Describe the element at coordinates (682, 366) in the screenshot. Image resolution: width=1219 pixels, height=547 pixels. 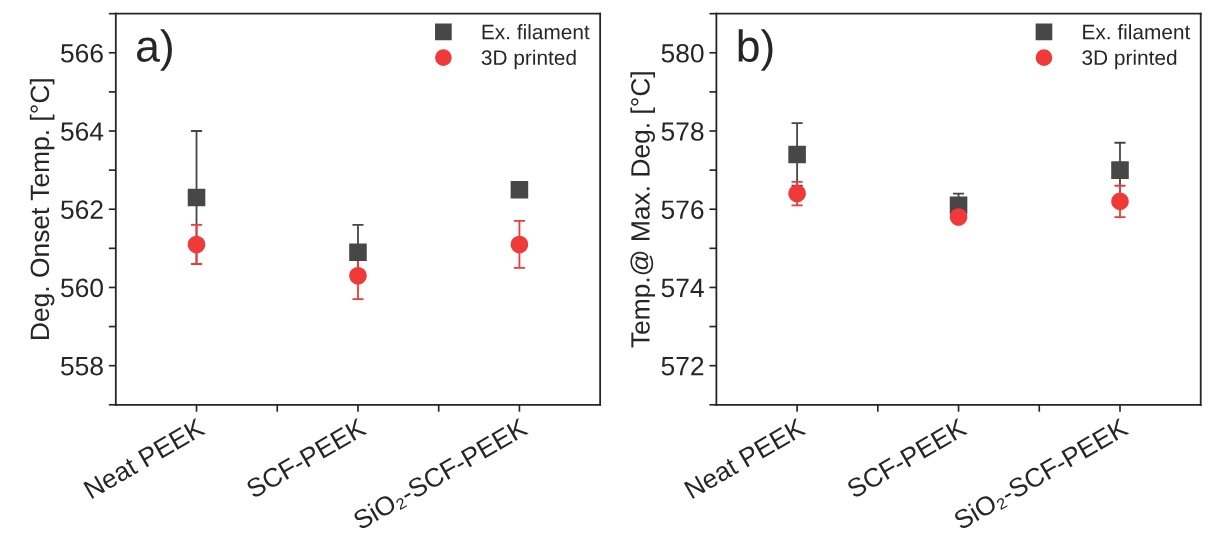
I see `y-tick-label: 572` at that location.